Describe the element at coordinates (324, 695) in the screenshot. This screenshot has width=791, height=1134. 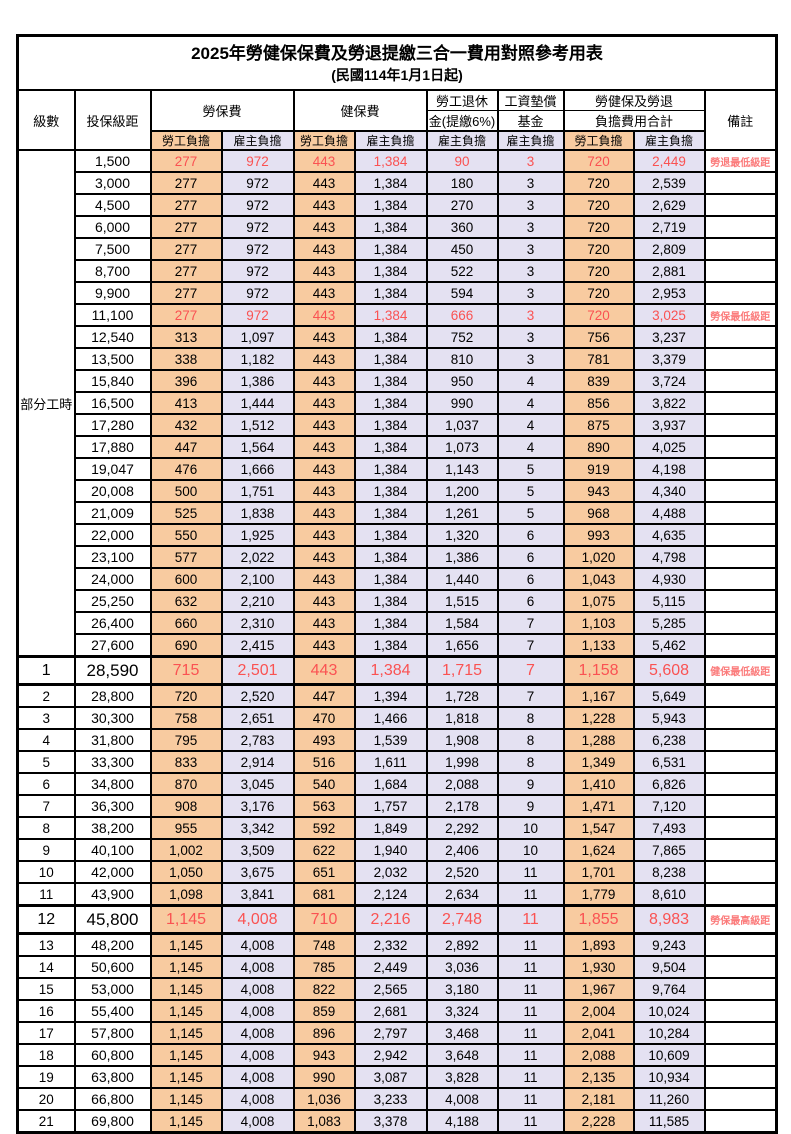
I see `health-insurance-employee-cell: 447` at that location.